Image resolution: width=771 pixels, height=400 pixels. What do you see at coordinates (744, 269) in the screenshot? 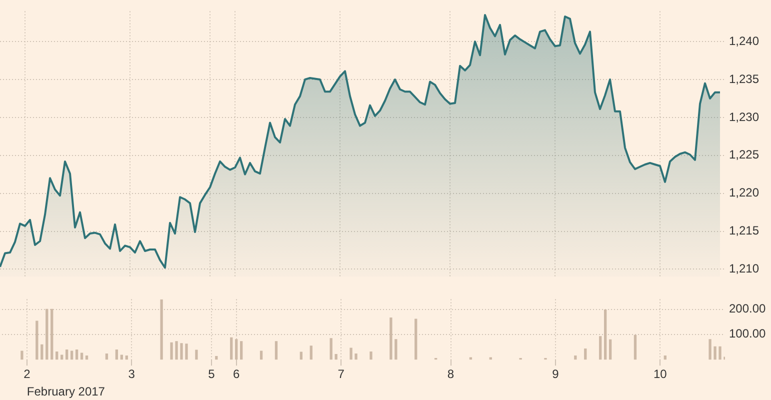
I see `y-tick-label: 1,210` at bounding box center [744, 269].